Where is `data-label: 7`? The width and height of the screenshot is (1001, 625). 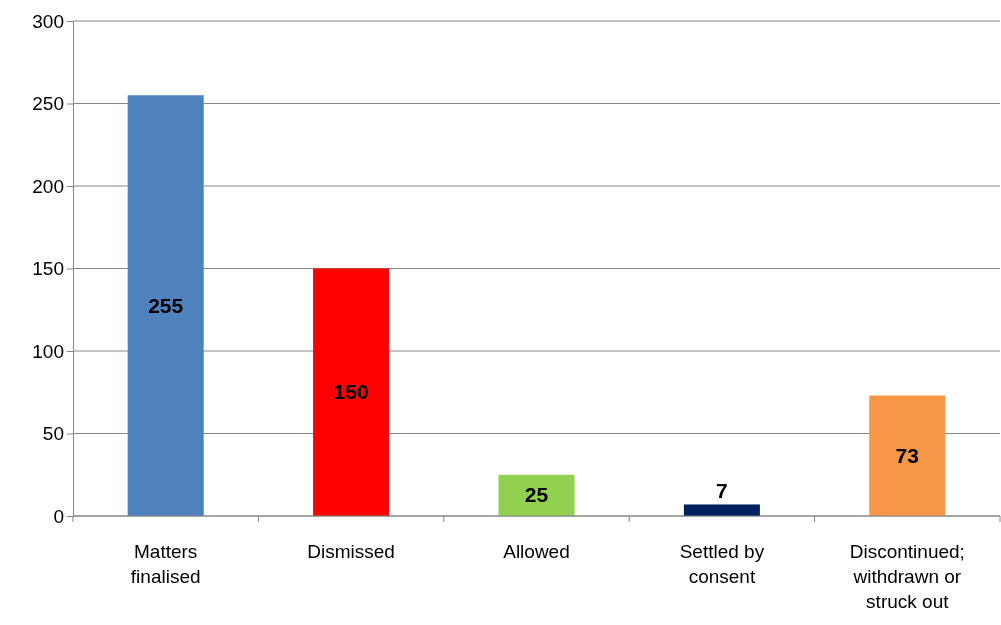 data-label: 7 is located at coordinates (722, 491).